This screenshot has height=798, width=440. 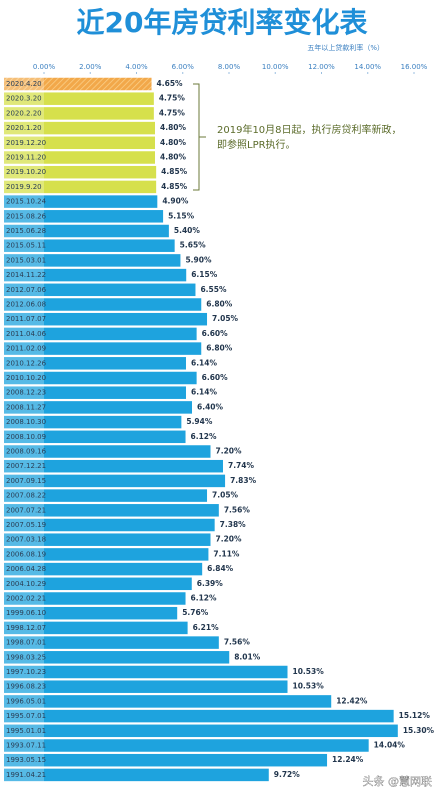 What do you see at coordinates (204, 598) in the screenshot?
I see `data-label: 6.12%` at bounding box center [204, 598].